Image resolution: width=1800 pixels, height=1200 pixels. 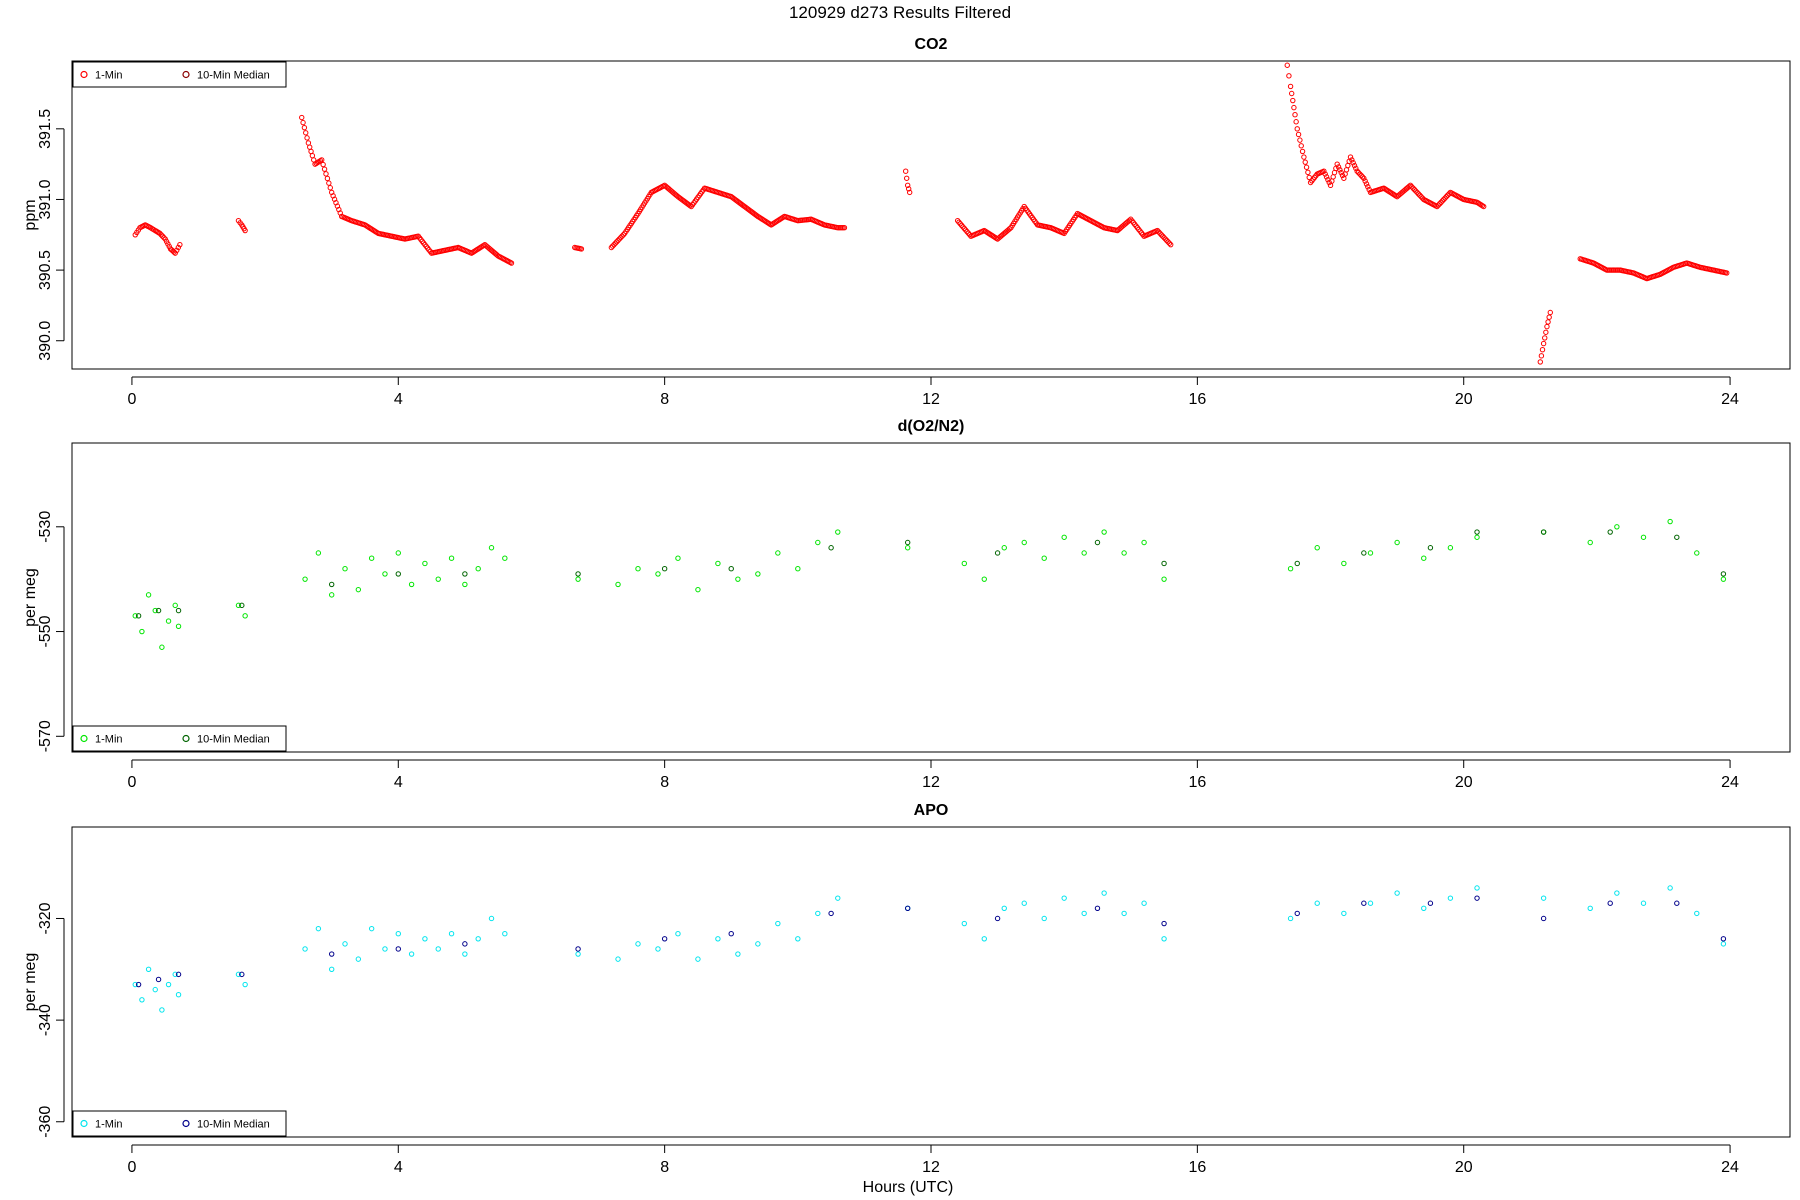 I want to click on panel-title: CO2, so click(x=931, y=44).